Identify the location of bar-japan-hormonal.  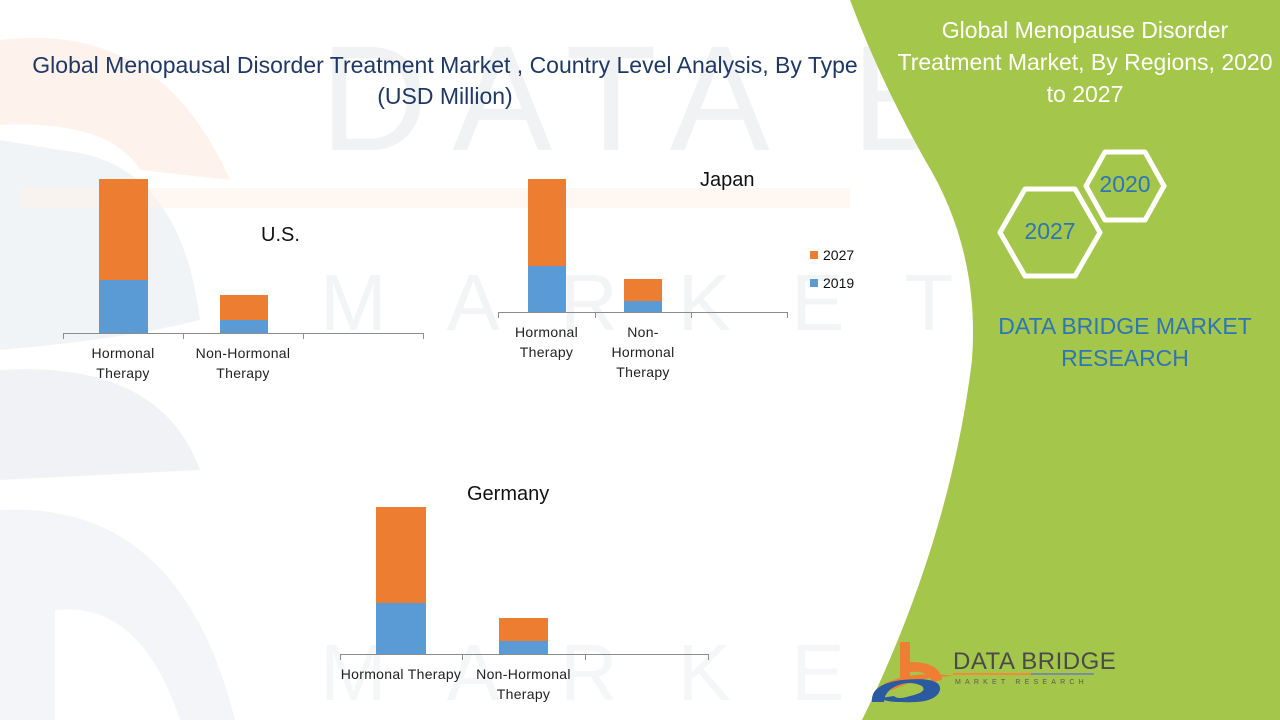
(547, 245).